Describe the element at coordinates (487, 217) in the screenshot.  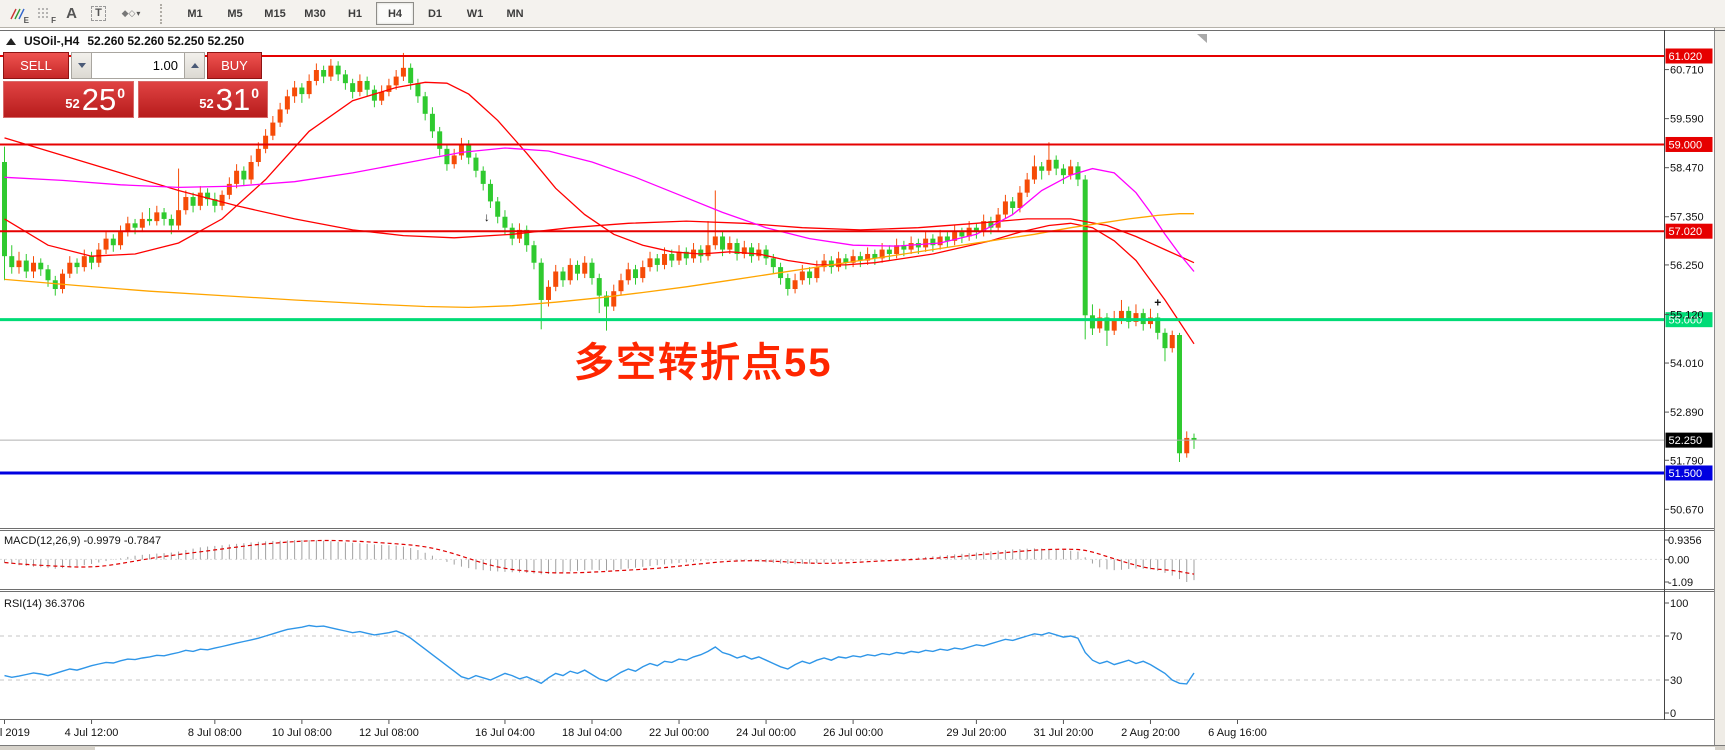
I see `chart-object-marker: ↓` at that location.